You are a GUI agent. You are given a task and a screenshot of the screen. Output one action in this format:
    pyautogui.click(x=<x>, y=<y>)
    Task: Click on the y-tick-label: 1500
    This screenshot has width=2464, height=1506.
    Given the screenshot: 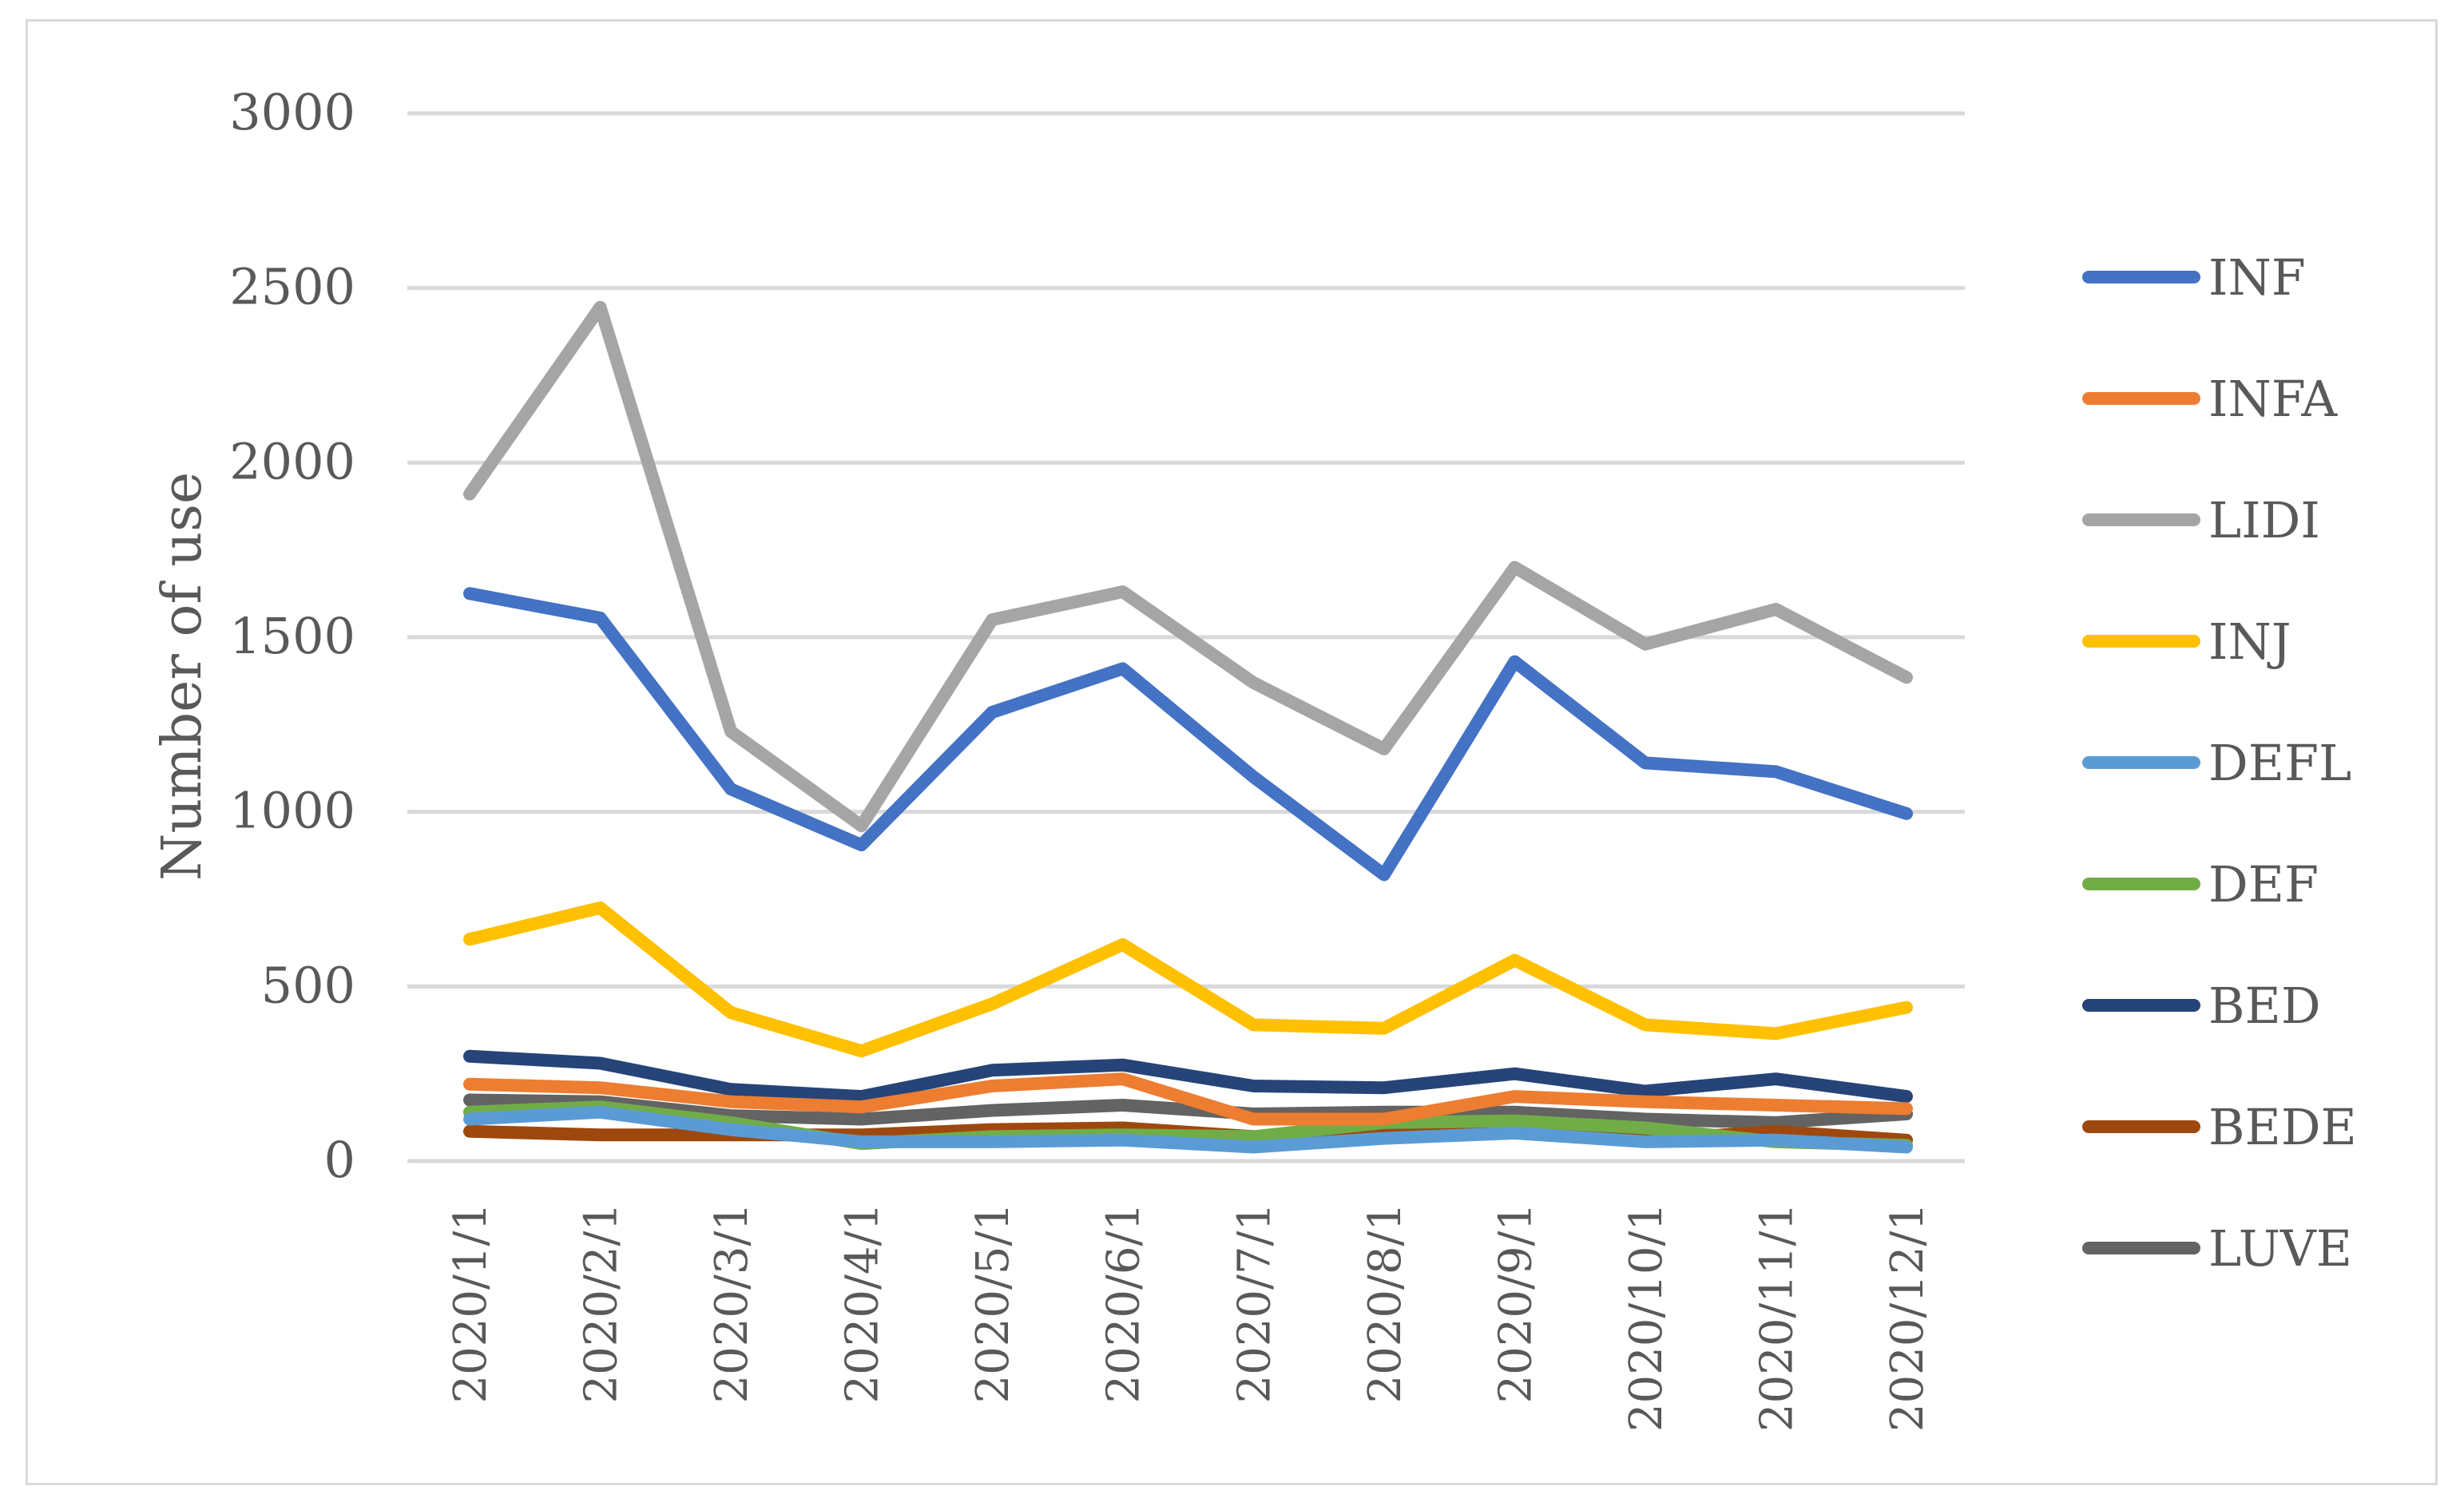 What is the action you would take?
    pyautogui.click(x=292, y=636)
    